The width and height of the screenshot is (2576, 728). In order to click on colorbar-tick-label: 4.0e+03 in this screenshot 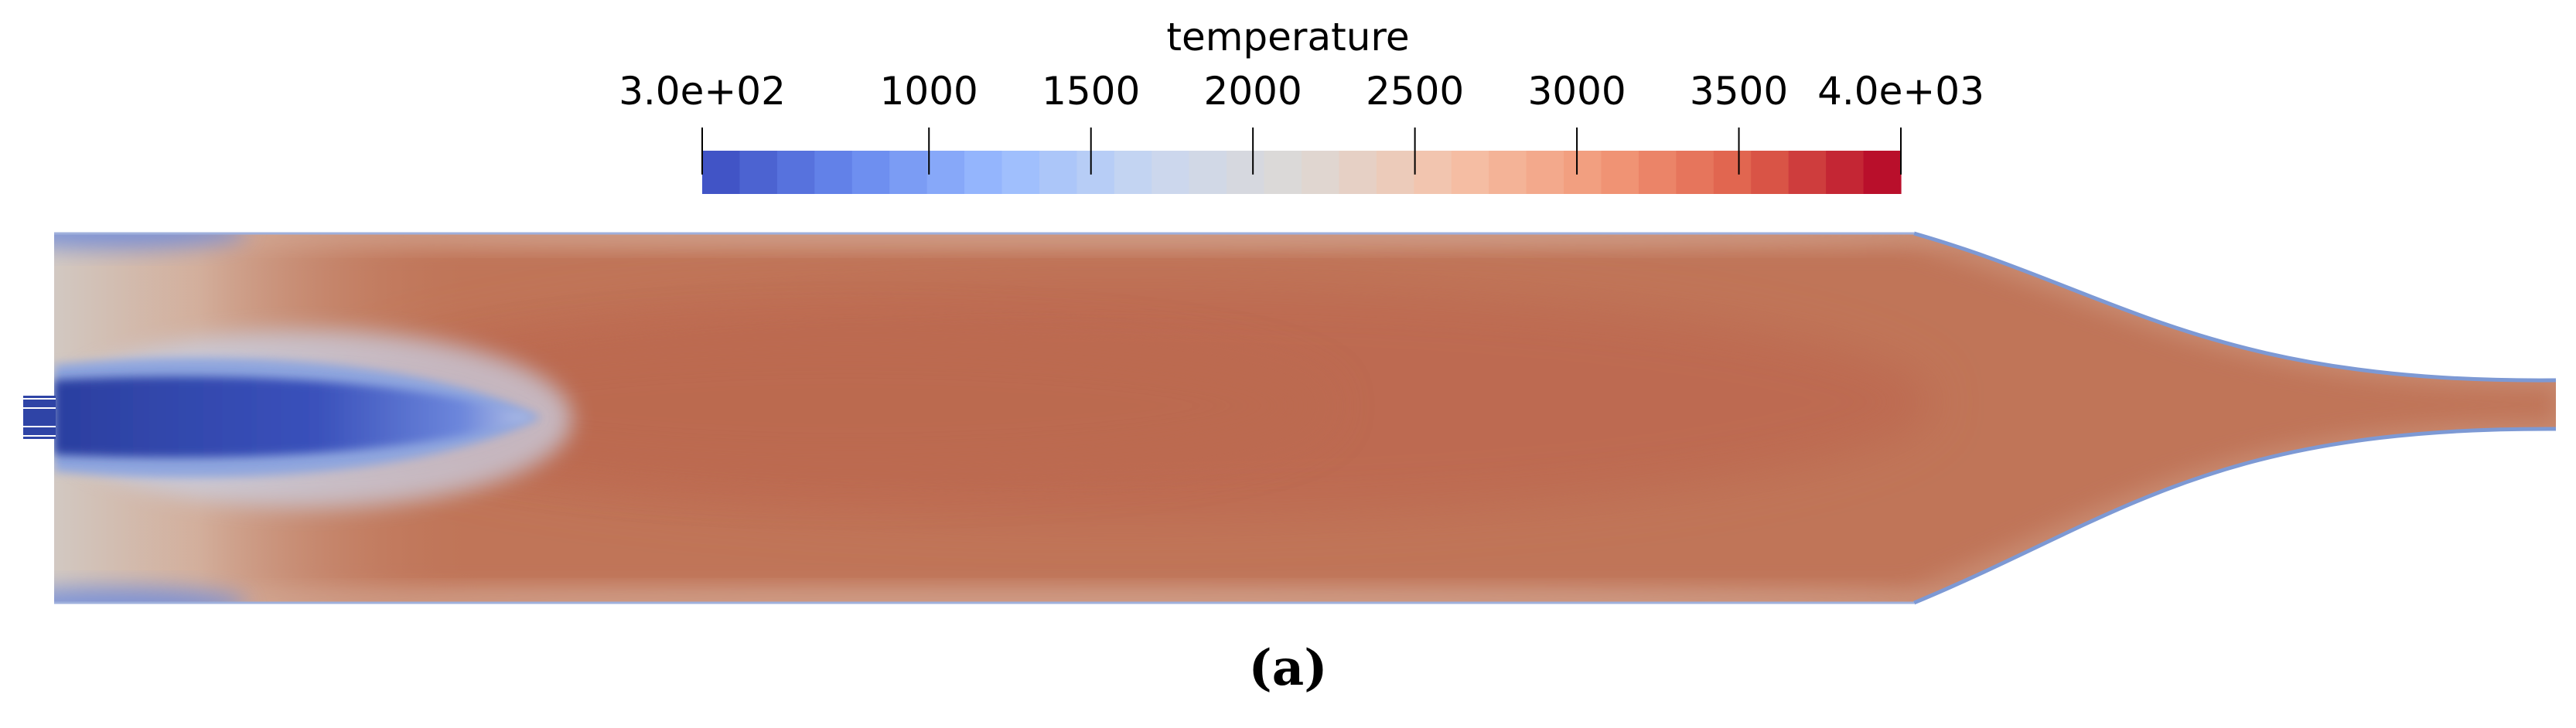, I will do `click(1901, 92)`.